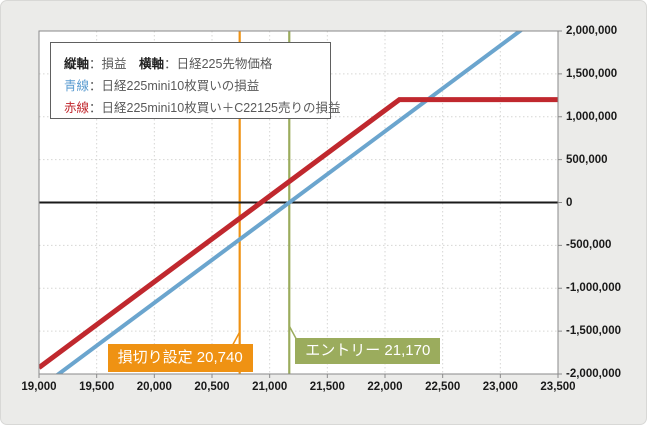 This screenshot has width=647, height=425. What do you see at coordinates (215, 108) in the screenshot?
I see `legend-text-segment: ：日経225mini10枚買い＋C22125売りの損益` at bounding box center [215, 108].